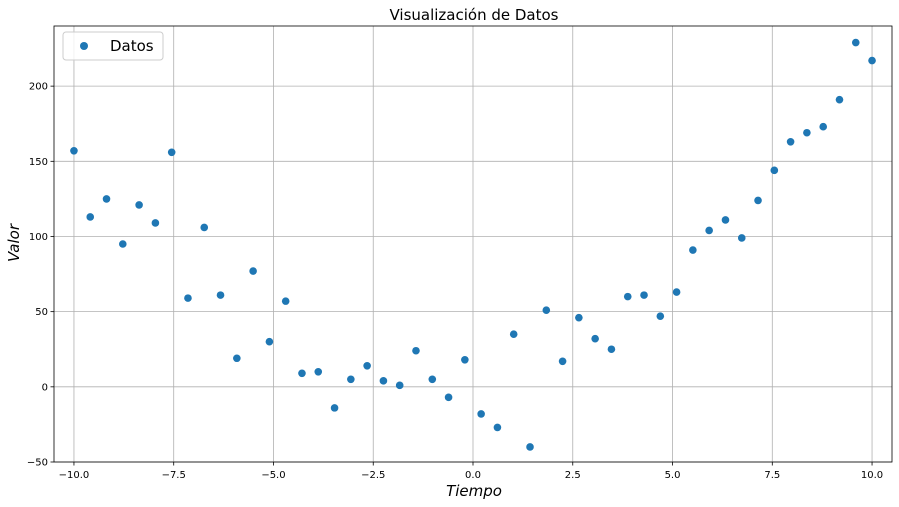  I want to click on x-tick-label: −10.0, so click(74, 475).